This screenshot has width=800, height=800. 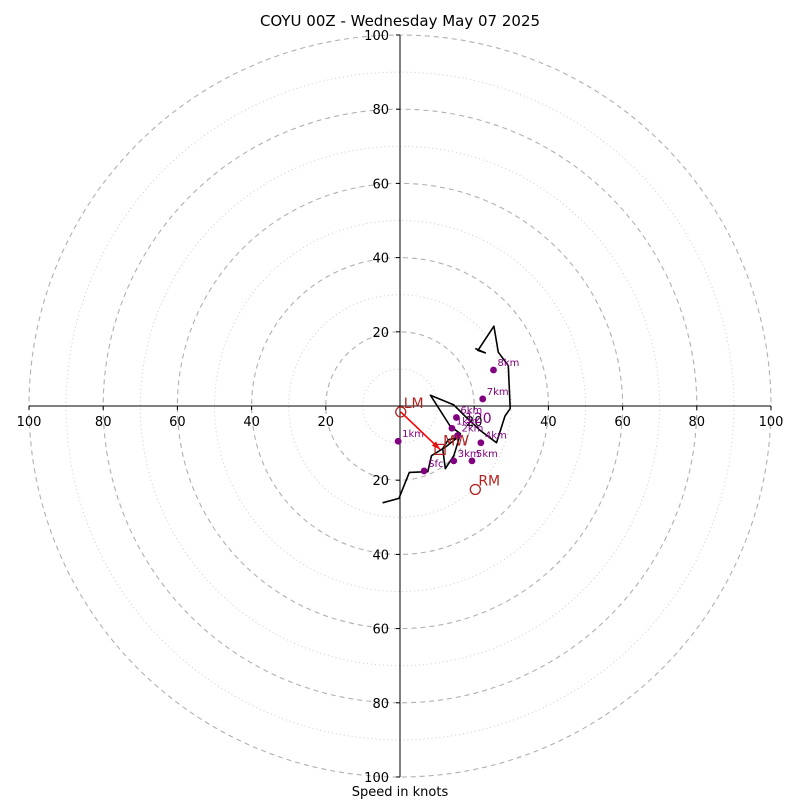 What do you see at coordinates (498, 392) in the screenshot?
I see `height-marker-label: 7km` at bounding box center [498, 392].